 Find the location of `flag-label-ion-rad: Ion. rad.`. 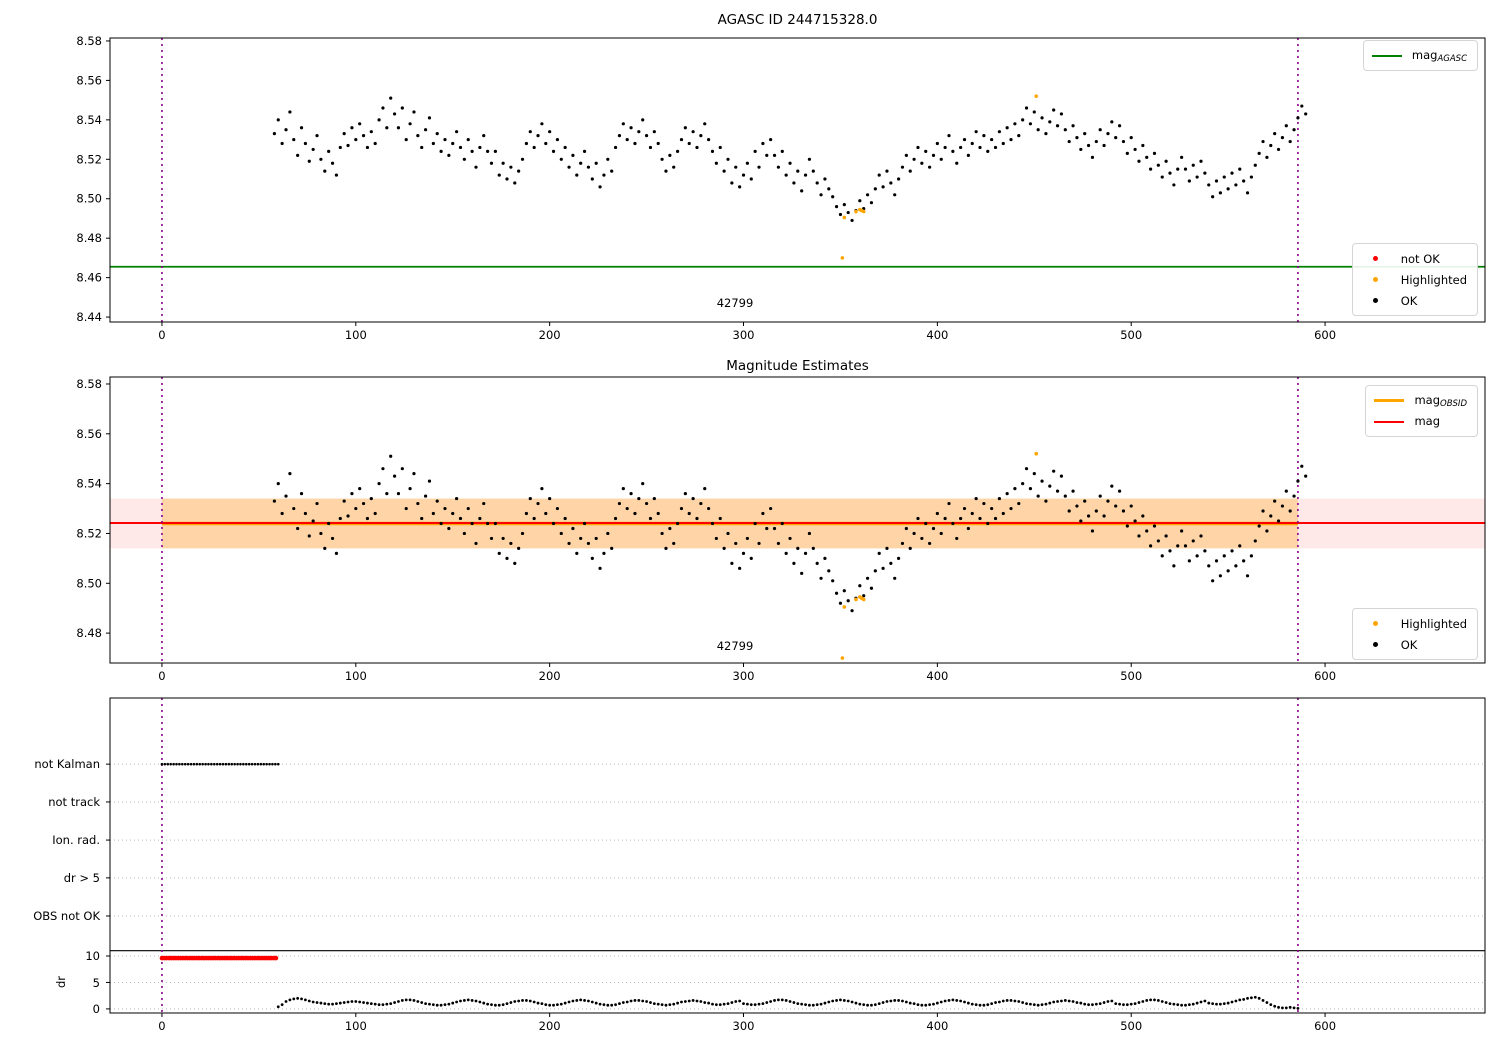

flag-label-ion-rad: Ion. rad. is located at coordinates (76, 840).